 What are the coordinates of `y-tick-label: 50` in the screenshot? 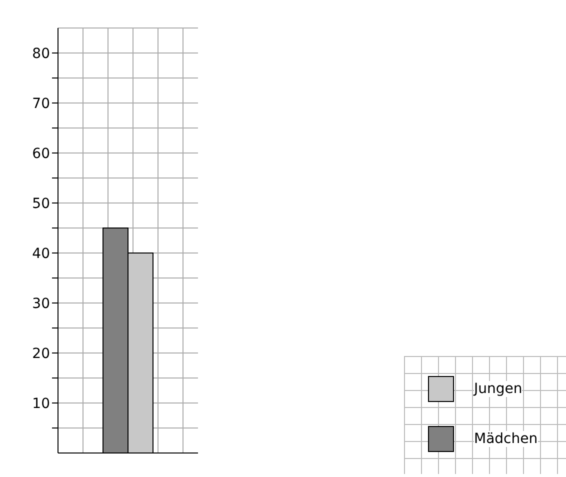 It's located at (41, 204).